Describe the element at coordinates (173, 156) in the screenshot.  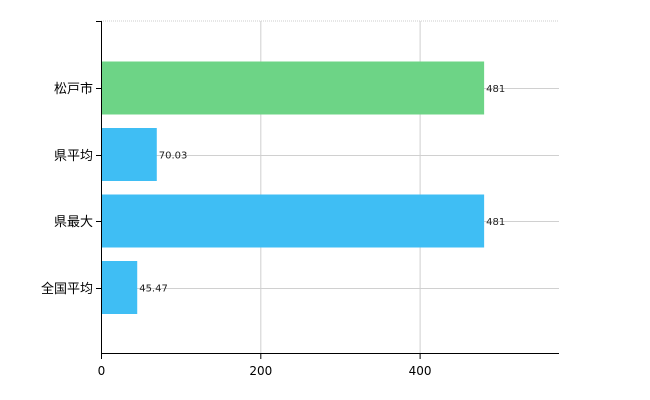
I see `data-label-2: 70.03` at that location.